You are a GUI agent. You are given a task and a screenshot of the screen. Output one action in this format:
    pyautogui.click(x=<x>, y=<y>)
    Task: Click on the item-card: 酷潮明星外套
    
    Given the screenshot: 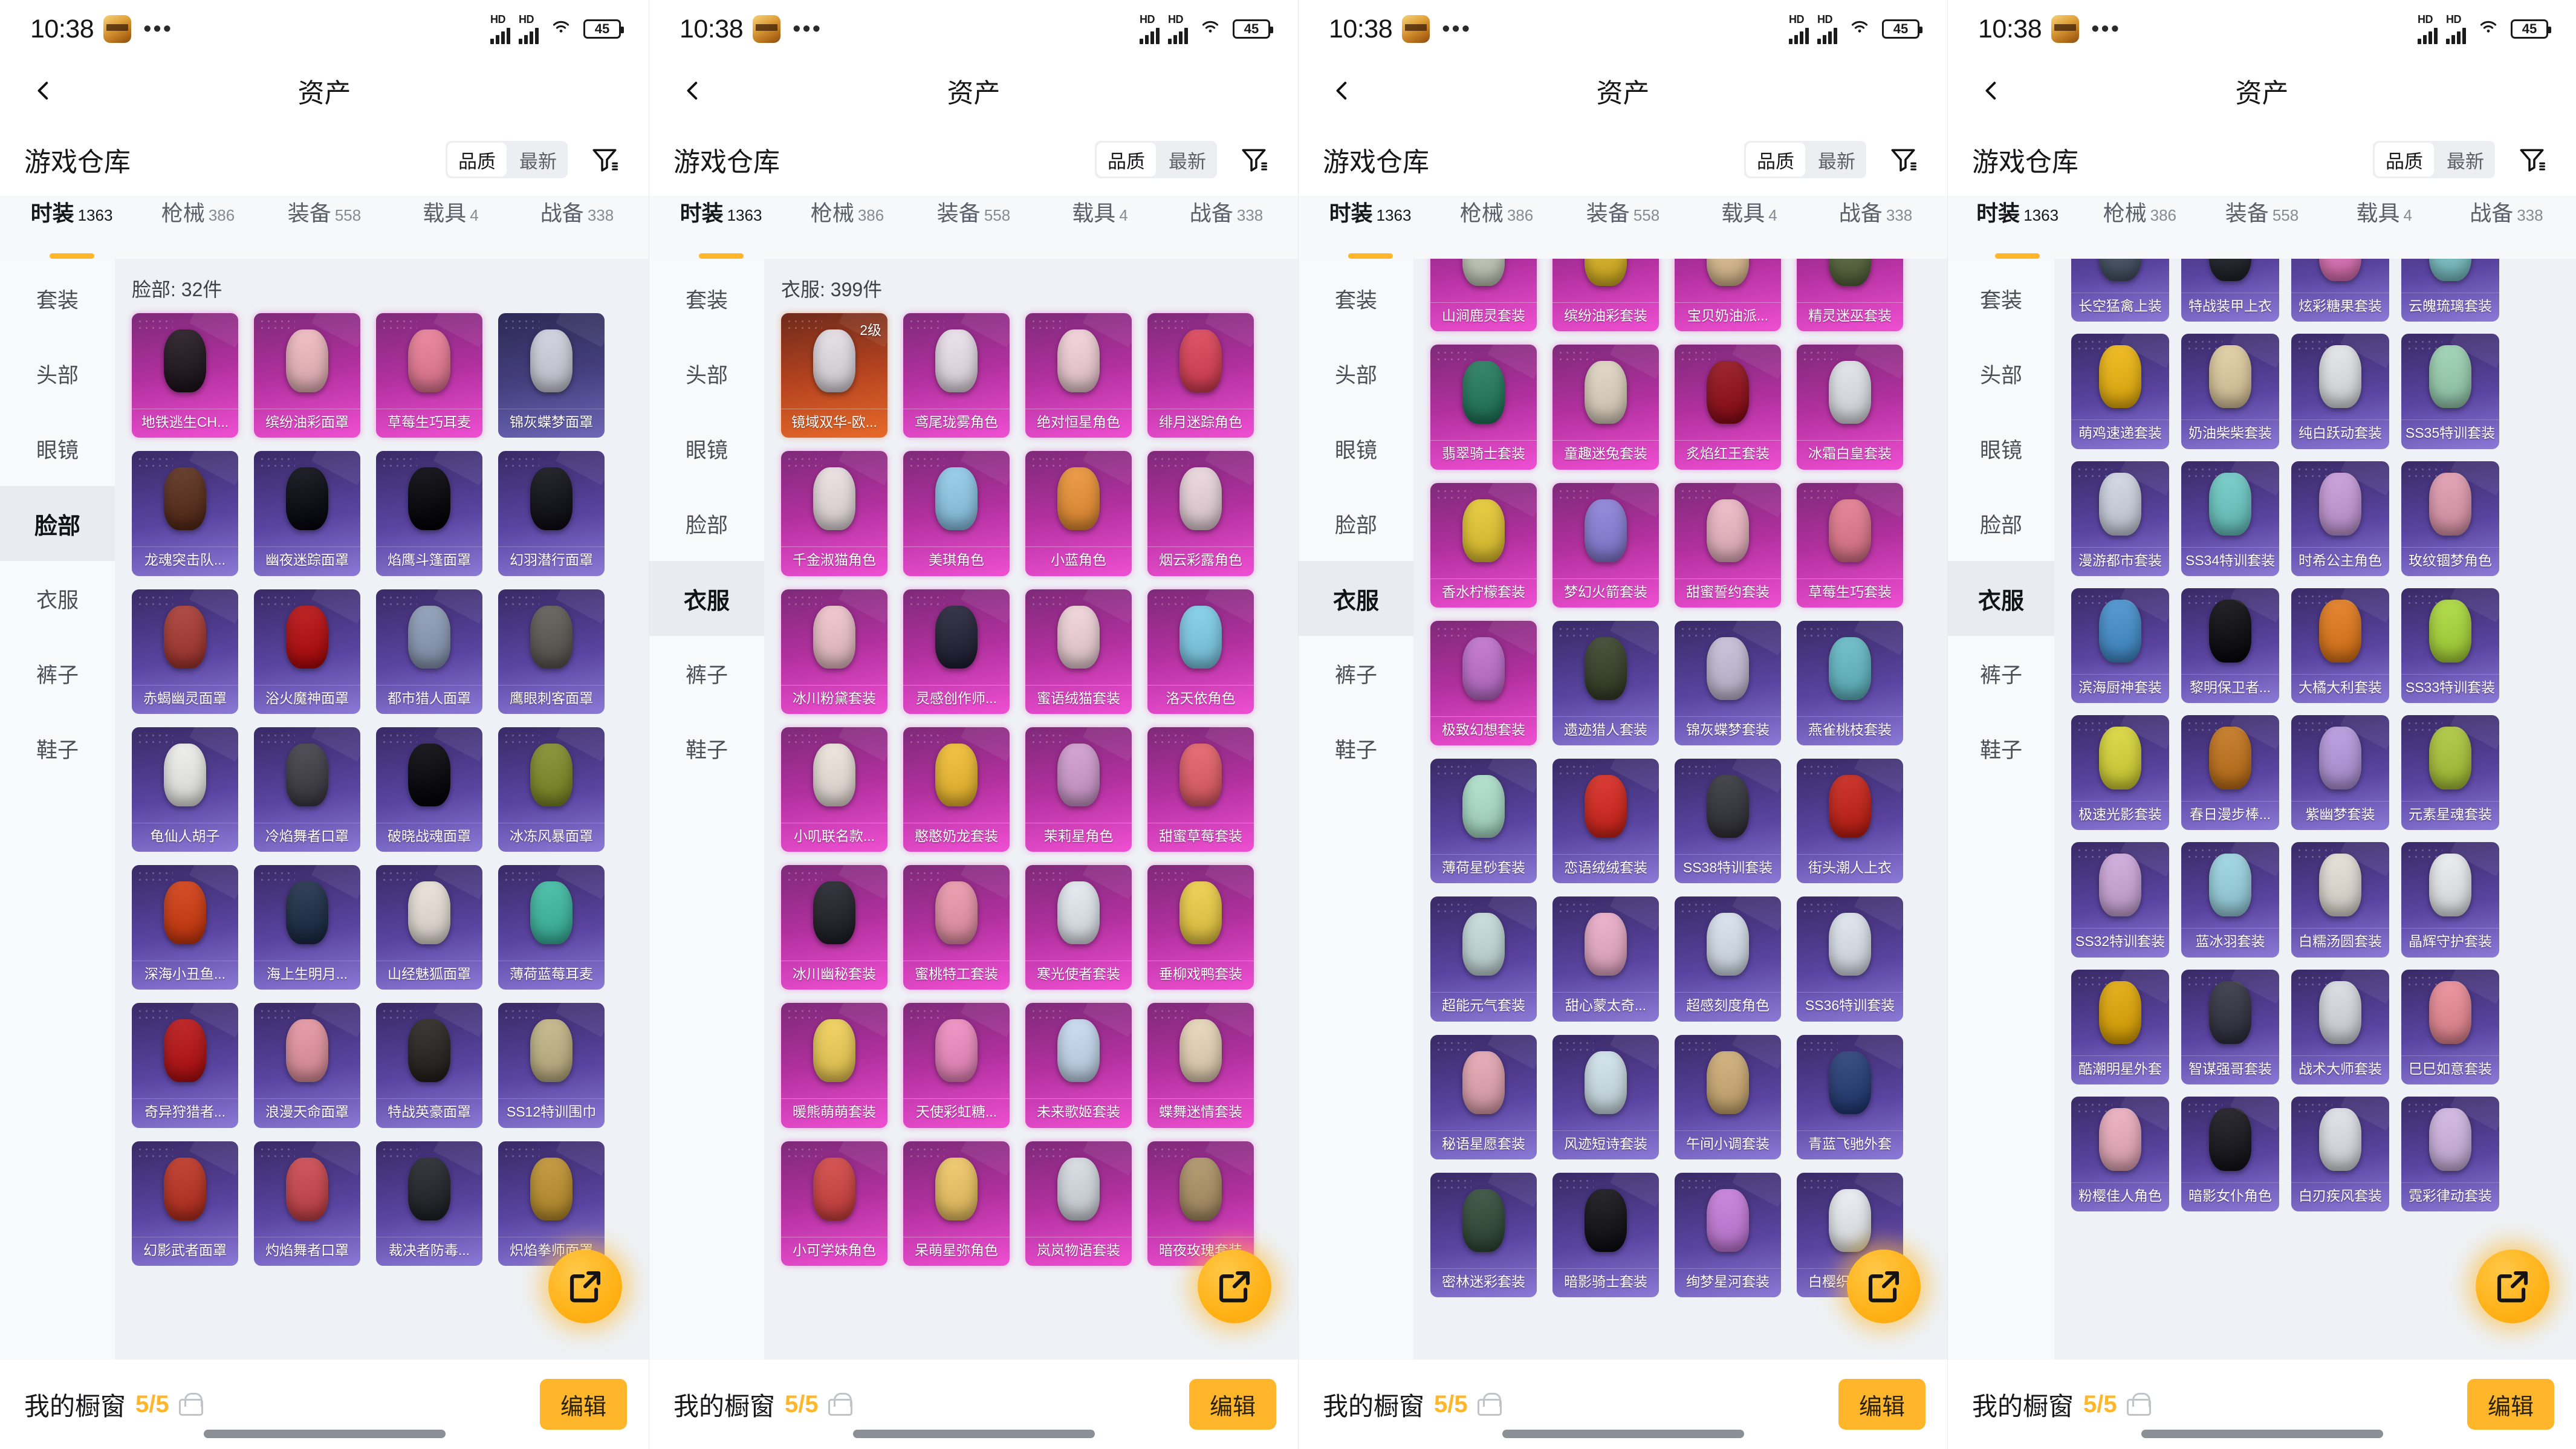 What is the action you would take?
    pyautogui.click(x=2120, y=1027)
    